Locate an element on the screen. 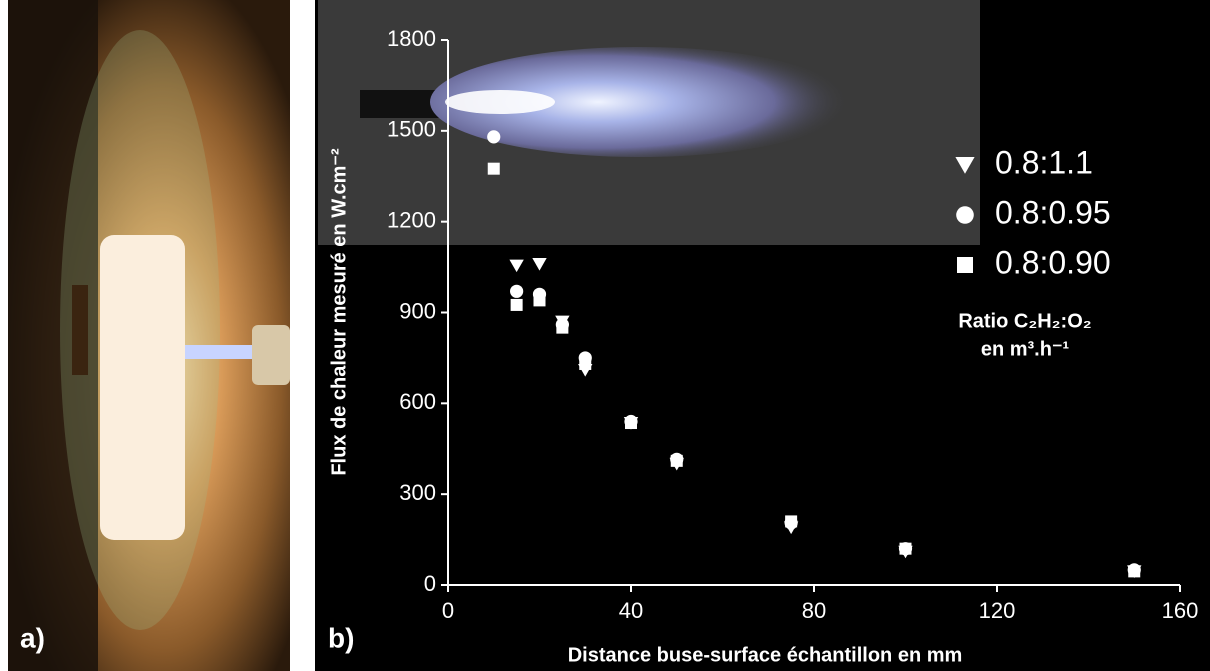 This screenshot has height=671, width=1210. legend-label: 0.8:1.1 is located at coordinates (1044, 162).